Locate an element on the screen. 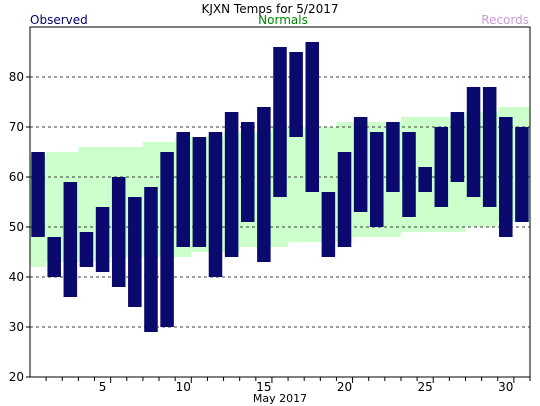 The image size is (540, 406). x-tick-label-10: 10 is located at coordinates (183, 387).